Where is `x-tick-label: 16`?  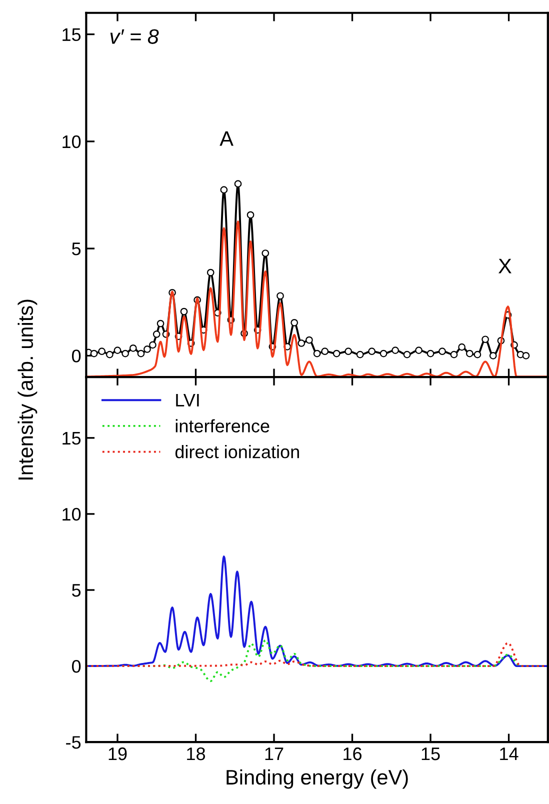 x-tick-label: 16 is located at coordinates (353, 753).